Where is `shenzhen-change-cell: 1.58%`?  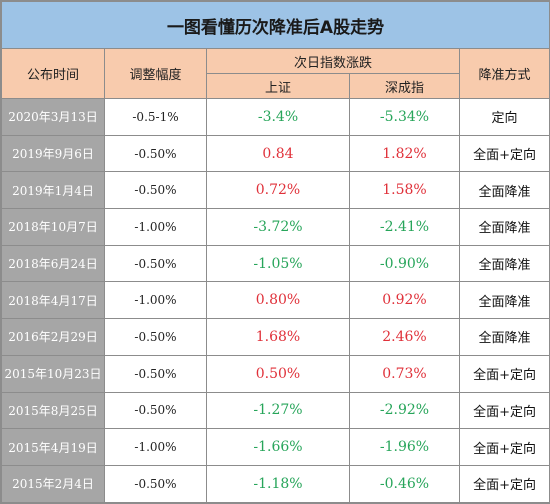
shenzhen-change-cell: 1.58% is located at coordinates (404, 190).